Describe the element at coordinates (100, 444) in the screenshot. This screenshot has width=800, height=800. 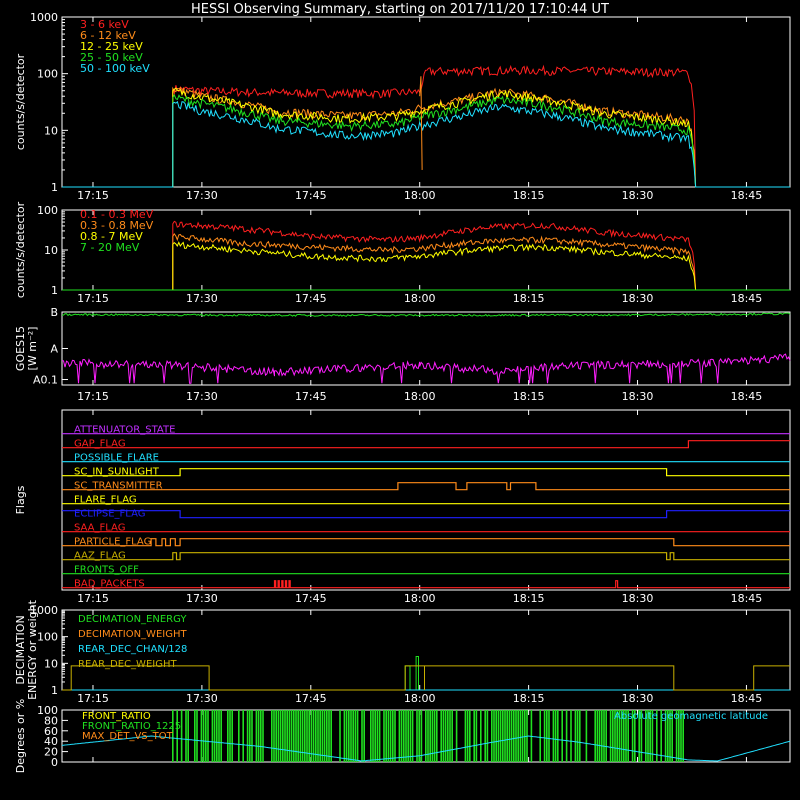
I see `flag-label: GAP_FLAG` at that location.